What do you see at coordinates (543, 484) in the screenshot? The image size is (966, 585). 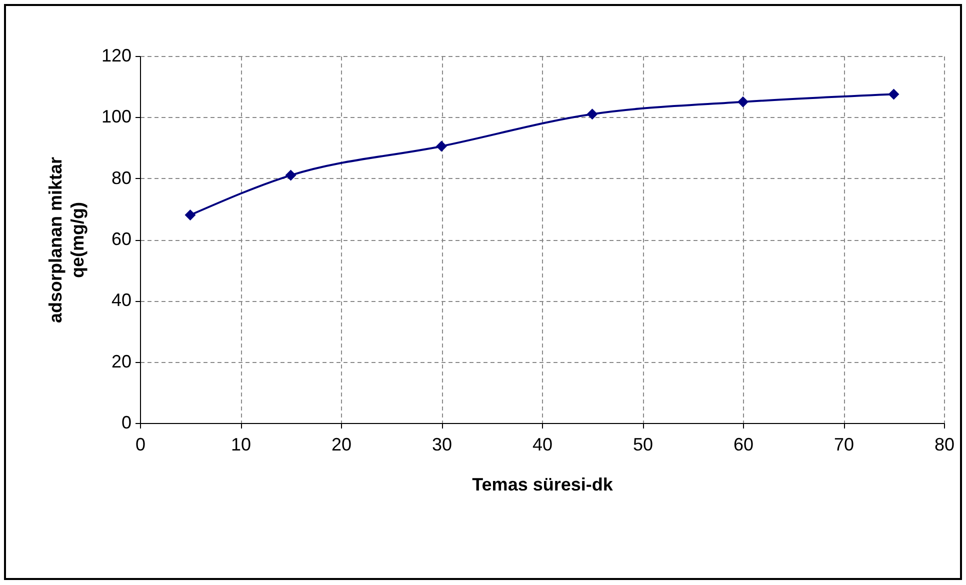 I see `x-axis-title: Temas süresi-dk` at bounding box center [543, 484].